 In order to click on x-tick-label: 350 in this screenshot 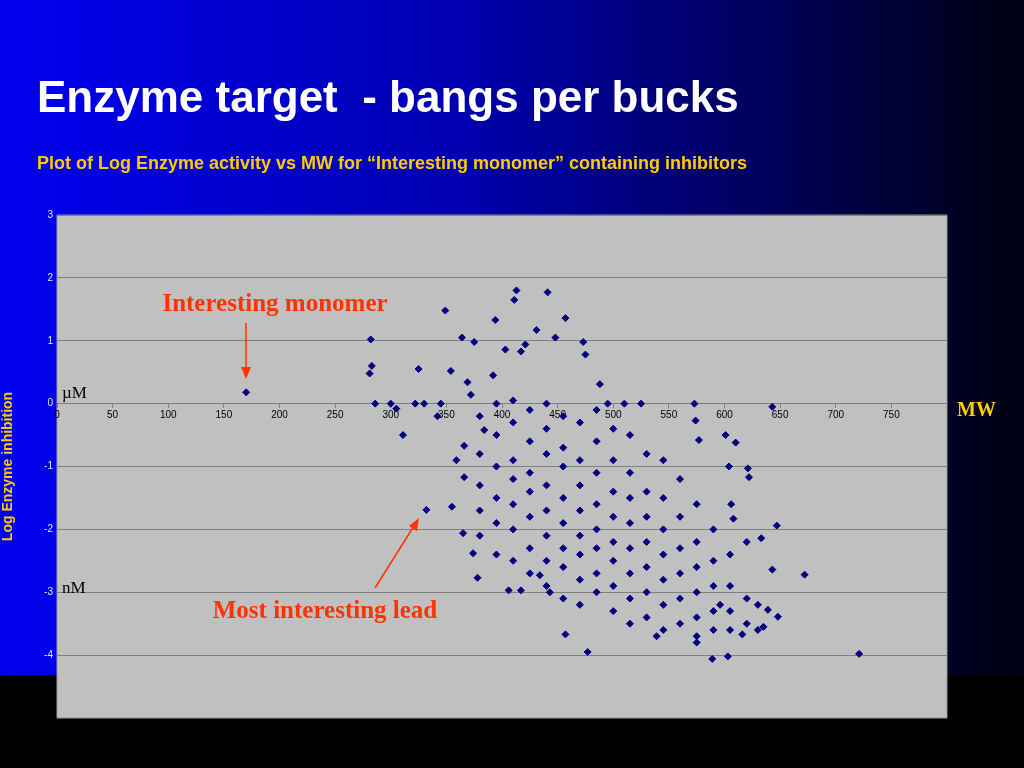, I will do `click(447, 415)`.